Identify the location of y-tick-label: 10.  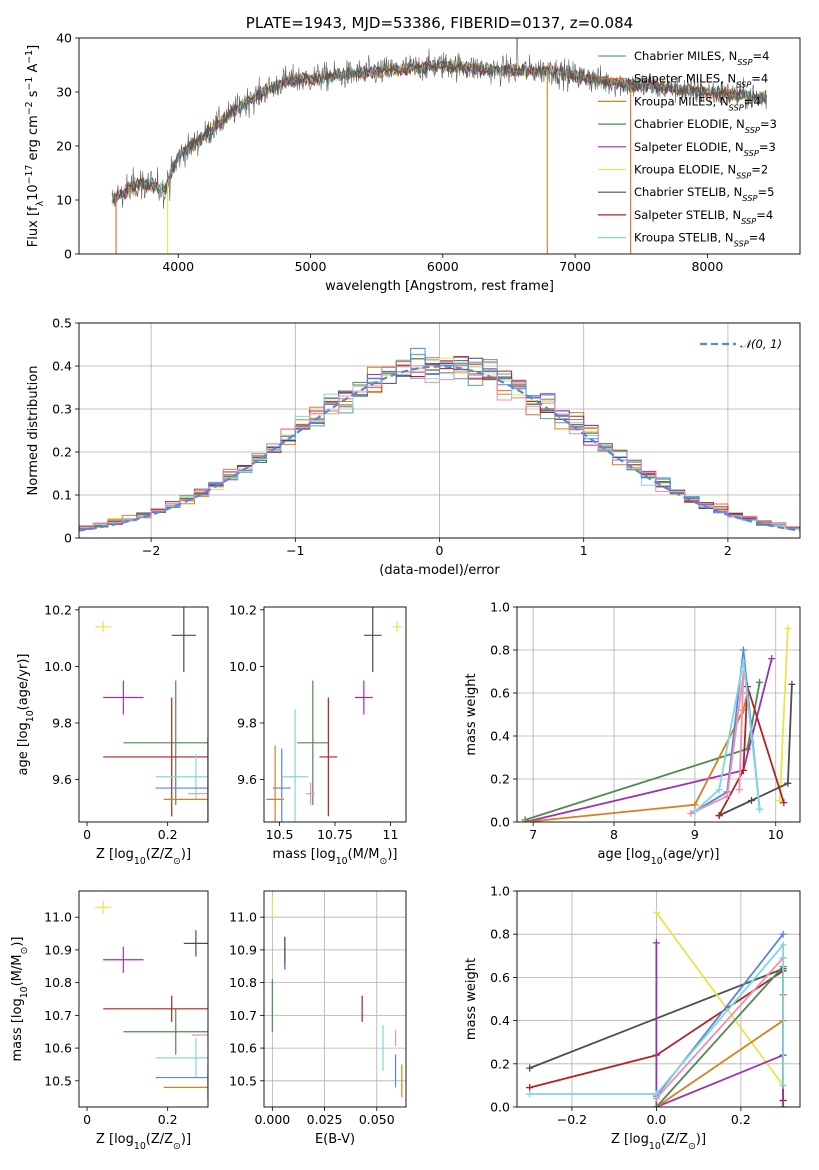
(64, 200).